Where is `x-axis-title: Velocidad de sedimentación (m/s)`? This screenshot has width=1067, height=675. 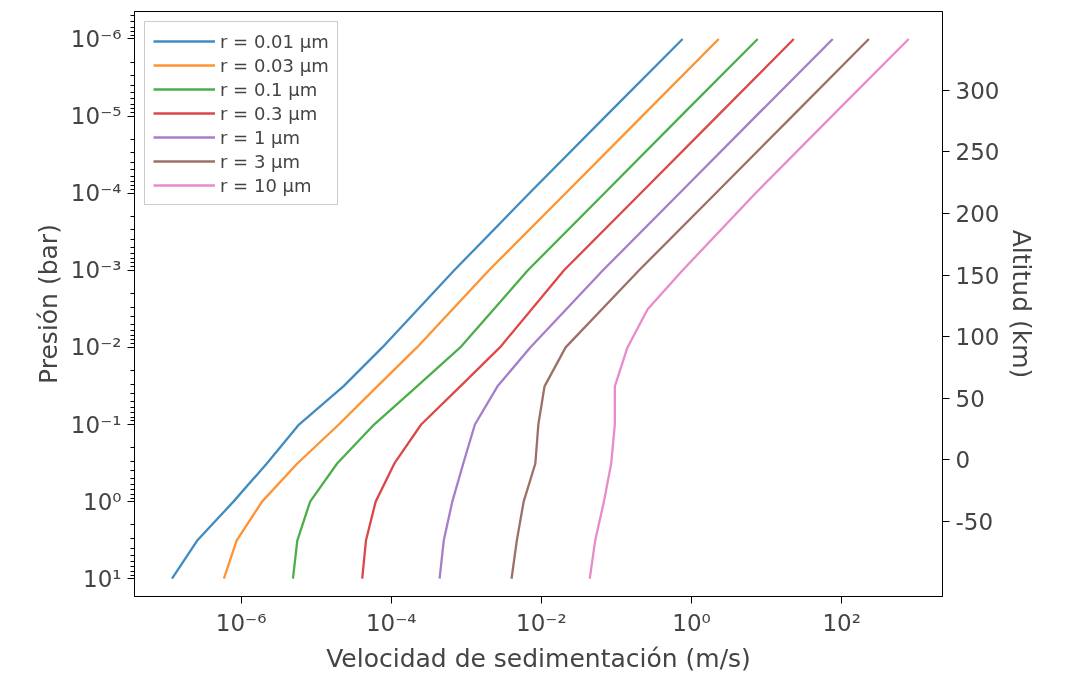
x-axis-title: Velocidad de sedimentación (m/s) is located at coordinates (538, 658).